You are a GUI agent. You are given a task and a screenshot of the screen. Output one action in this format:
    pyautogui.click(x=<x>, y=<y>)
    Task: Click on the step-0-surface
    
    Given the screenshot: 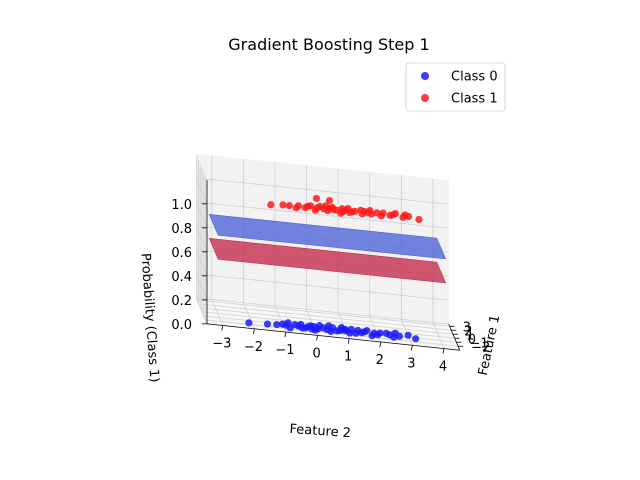 What is the action you would take?
    pyautogui.click(x=327, y=237)
    